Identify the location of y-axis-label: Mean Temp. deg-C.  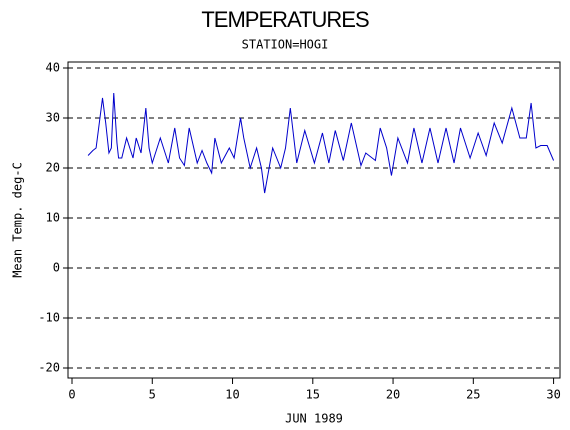
(18, 220).